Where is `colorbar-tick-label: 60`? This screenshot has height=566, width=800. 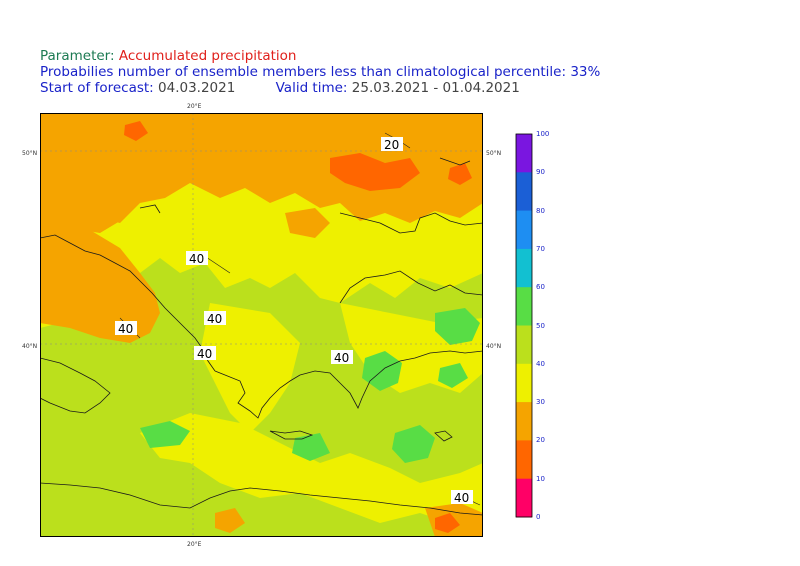 colorbar-tick-label: 60 is located at coordinates (540, 287).